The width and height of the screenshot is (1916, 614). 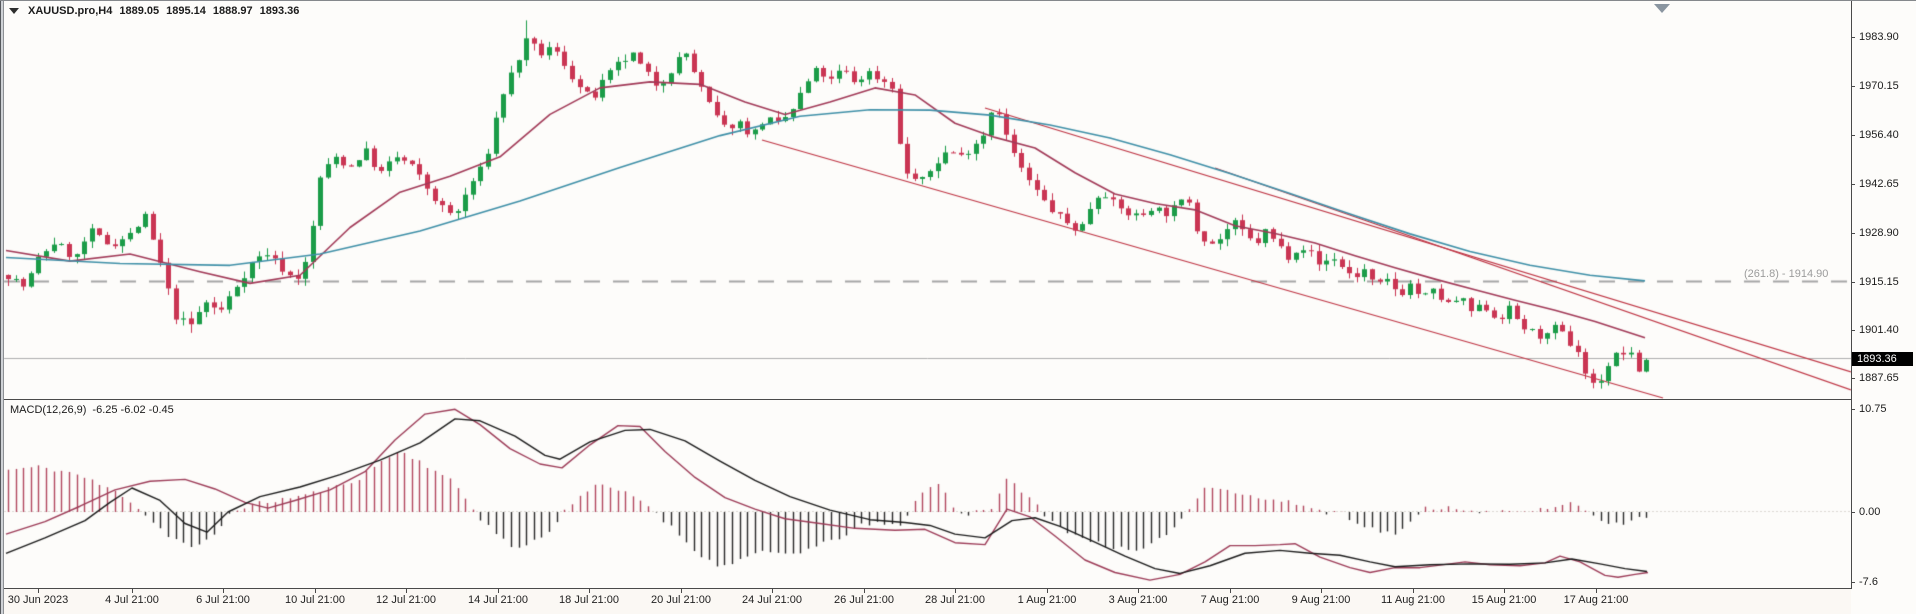 What do you see at coordinates (927, 399) in the screenshot?
I see `main-macd-separator` at bounding box center [927, 399].